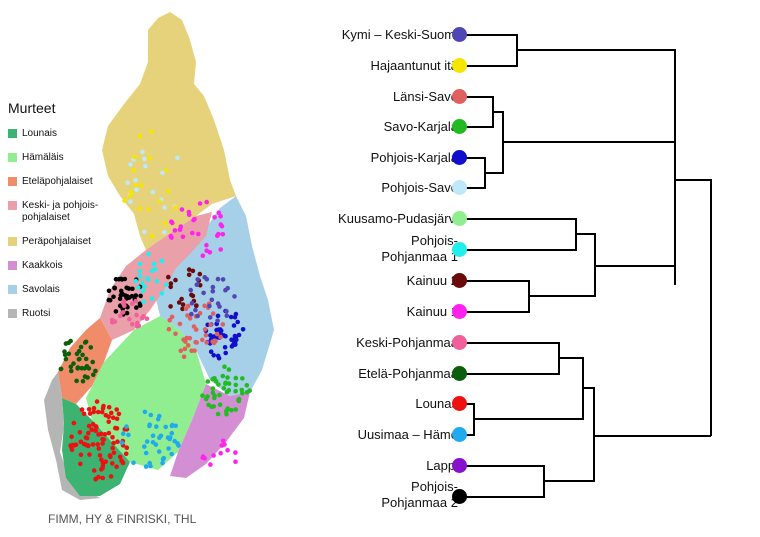  I want to click on branch-kainuu, so click(495, 296).